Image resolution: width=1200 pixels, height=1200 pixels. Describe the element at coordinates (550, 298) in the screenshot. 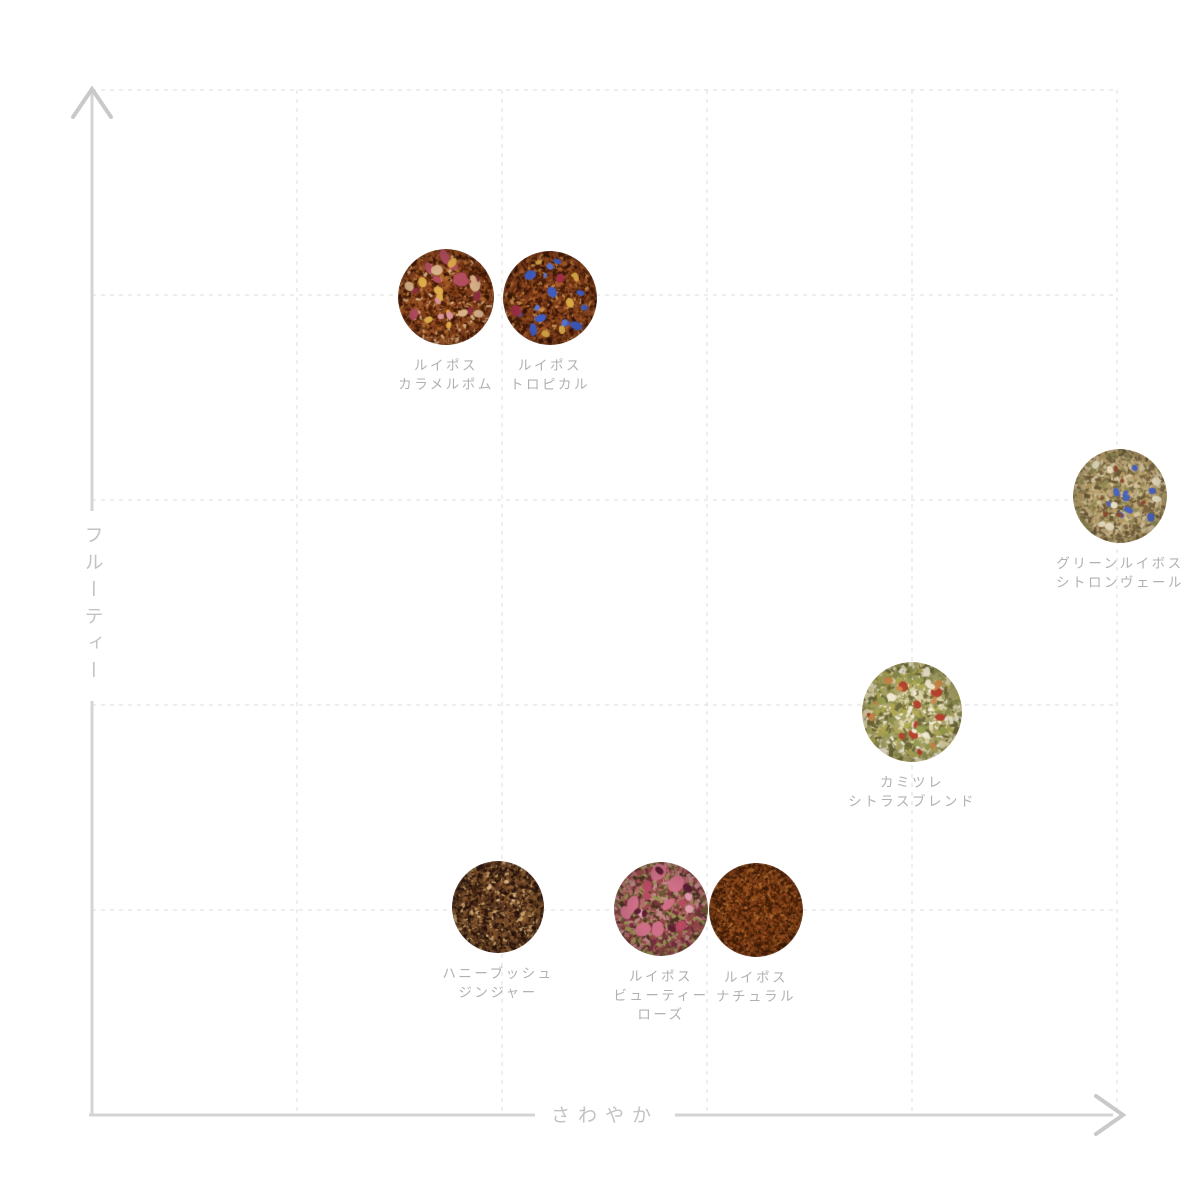

I see `tea-photo-rooibos-tropical` at that location.